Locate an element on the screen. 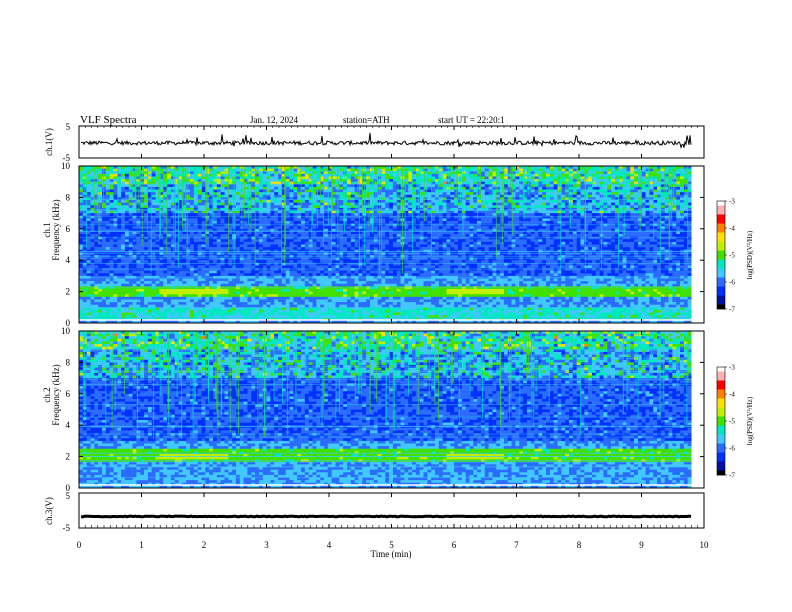 The image size is (792, 612). time-tick-3: 3 is located at coordinates (266, 545).